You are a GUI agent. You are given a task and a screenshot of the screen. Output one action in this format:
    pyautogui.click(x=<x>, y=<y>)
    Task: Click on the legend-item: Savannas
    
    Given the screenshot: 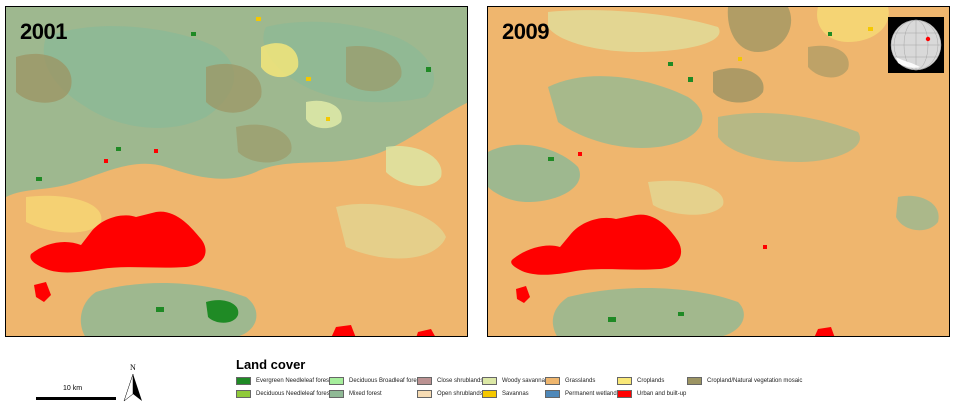 What is the action you would take?
    pyautogui.click(x=505, y=394)
    